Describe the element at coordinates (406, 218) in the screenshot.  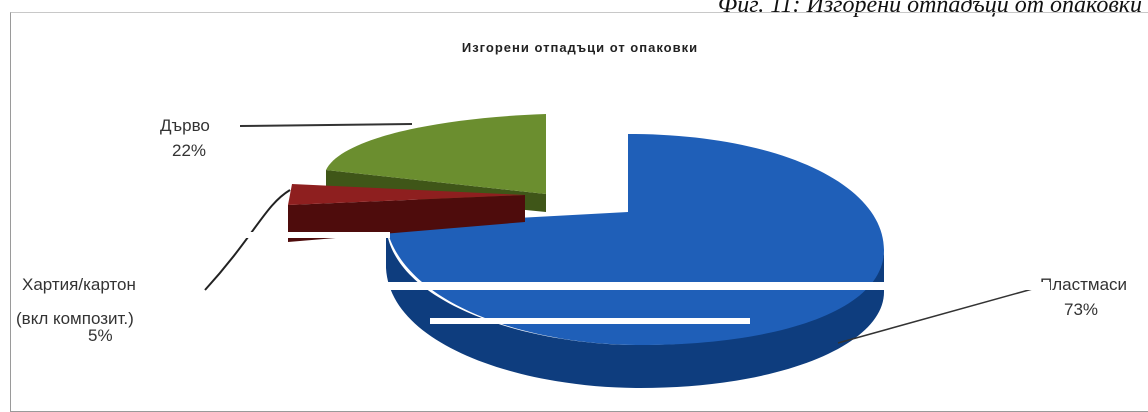
I see `slice-paper-side` at that location.